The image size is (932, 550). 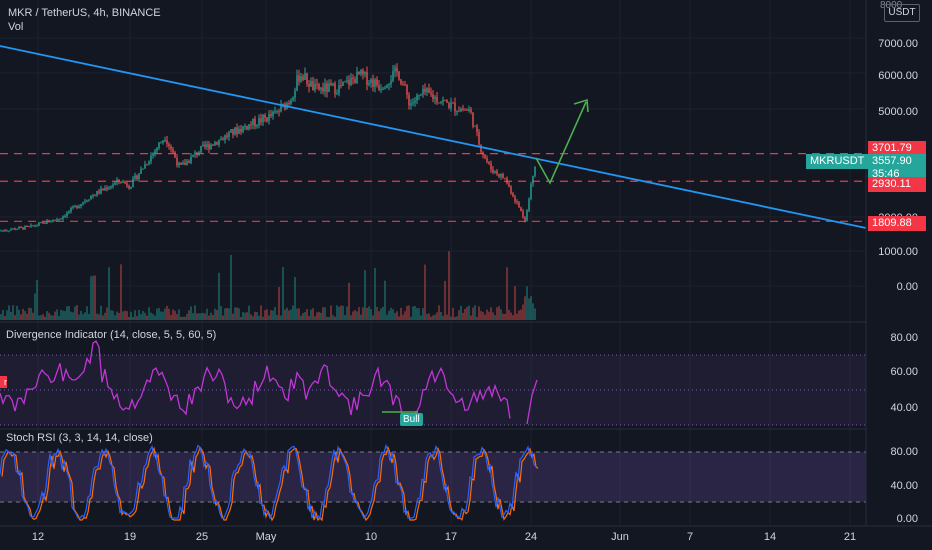 I want to click on stoch-tick-0: 0.00, so click(x=907, y=519).